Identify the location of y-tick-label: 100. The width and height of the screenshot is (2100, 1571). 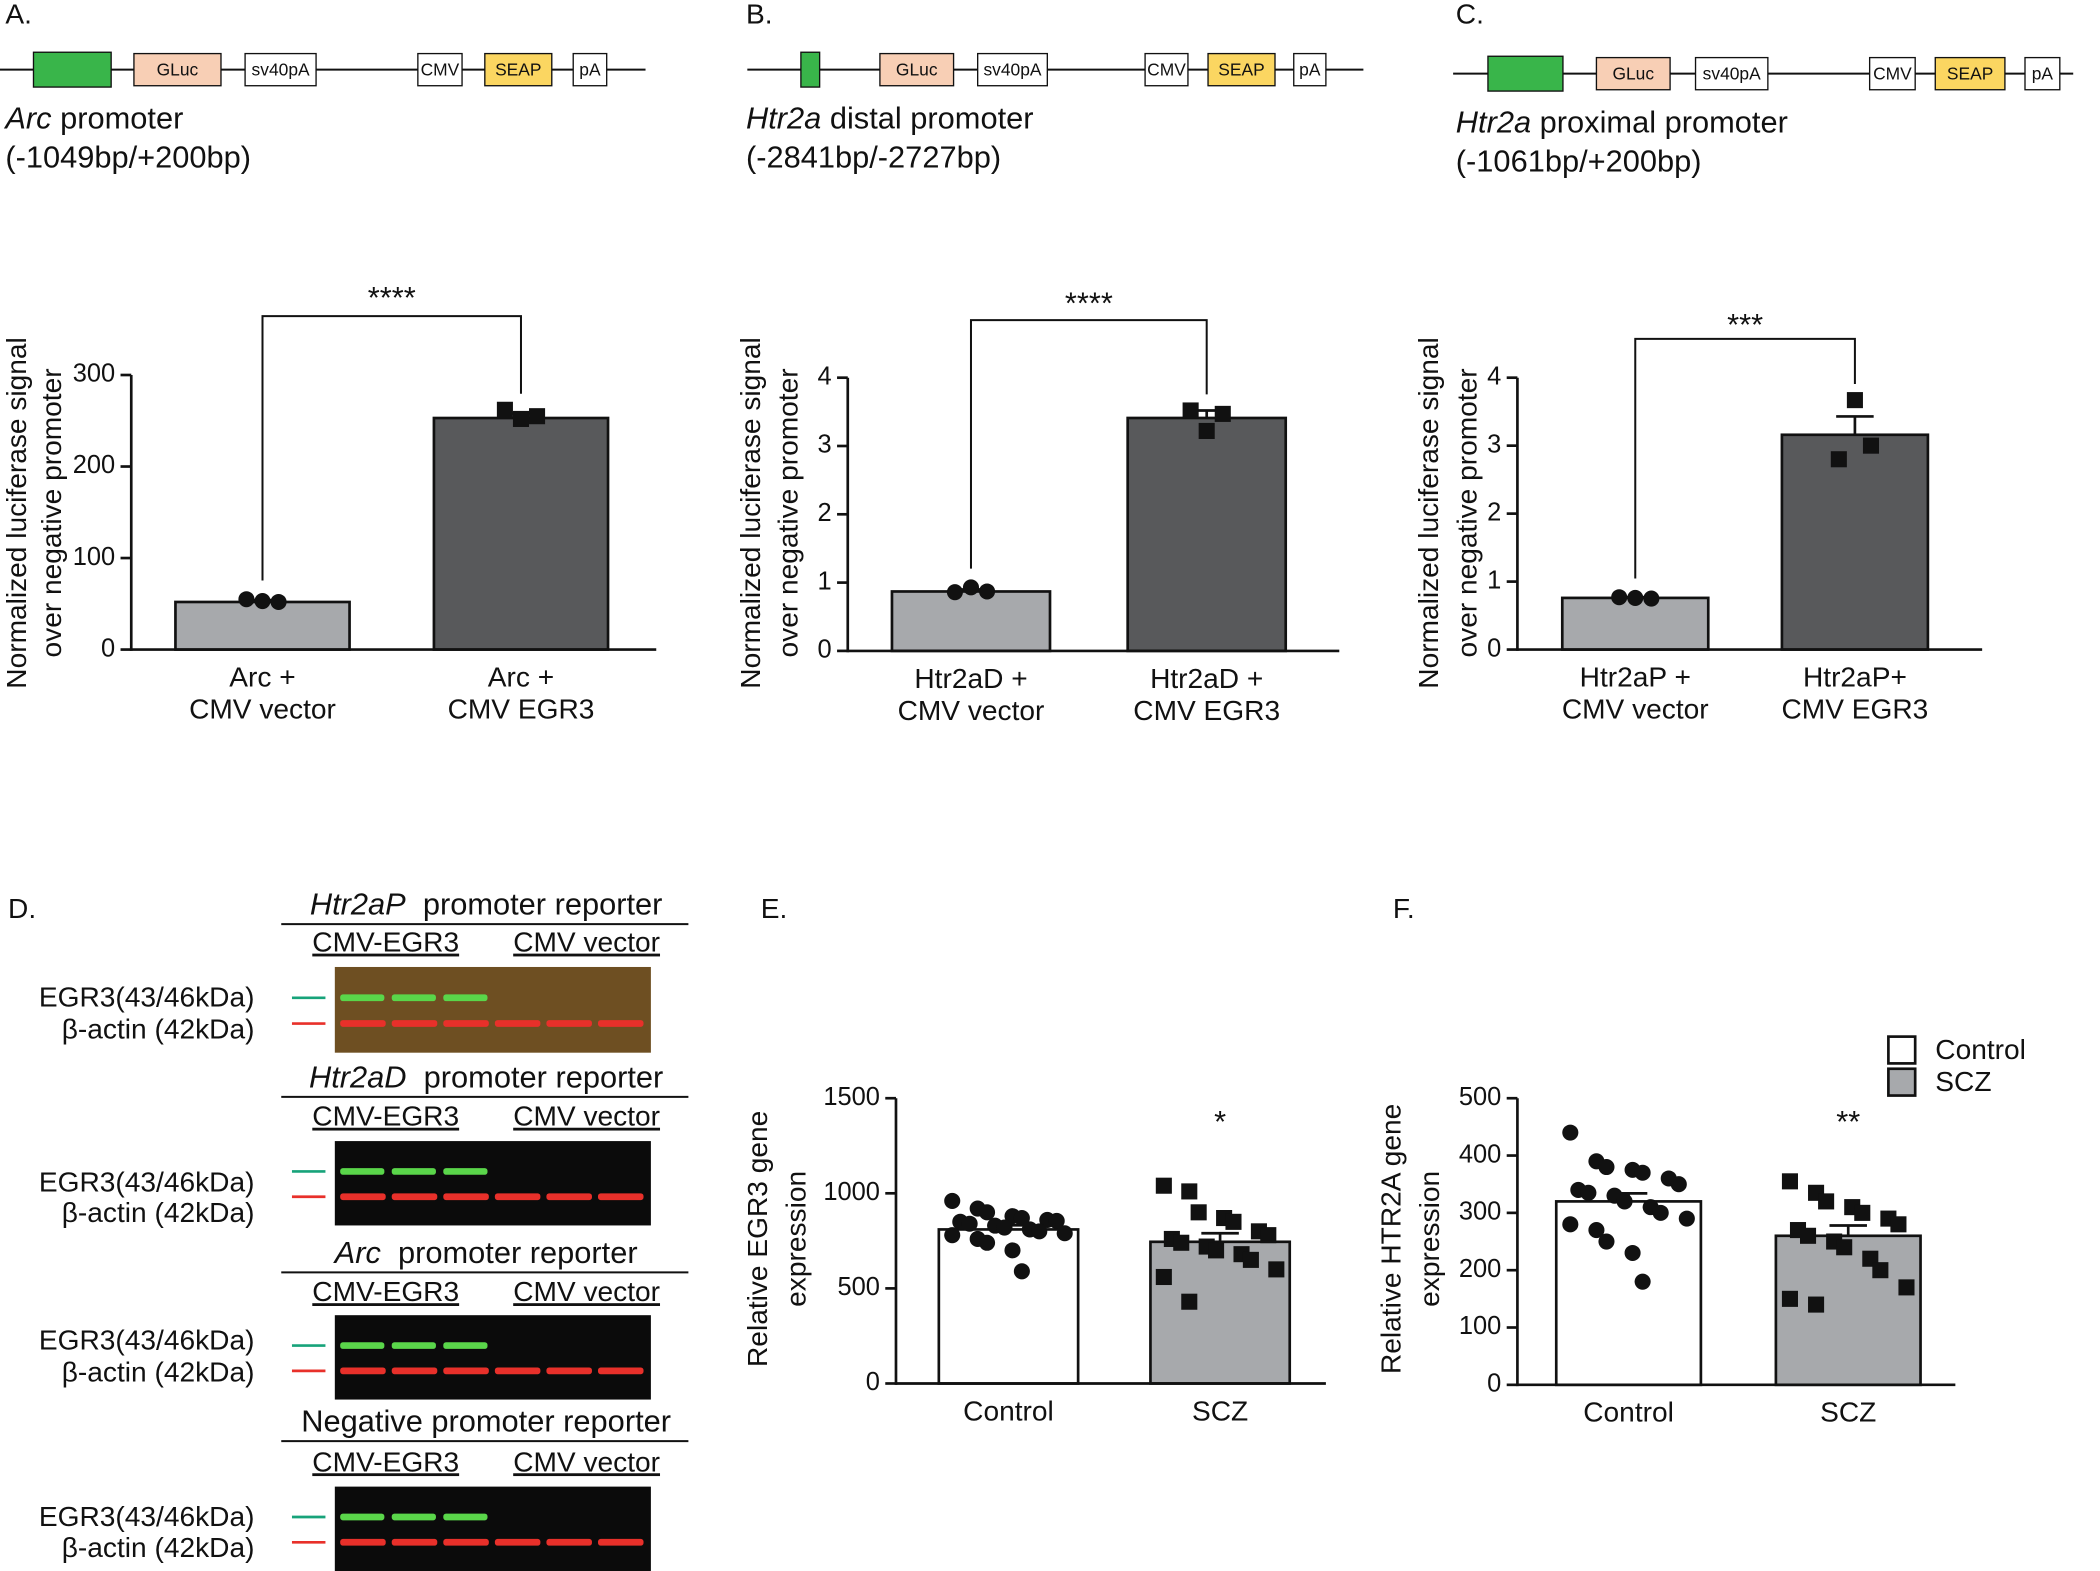
(94, 557).